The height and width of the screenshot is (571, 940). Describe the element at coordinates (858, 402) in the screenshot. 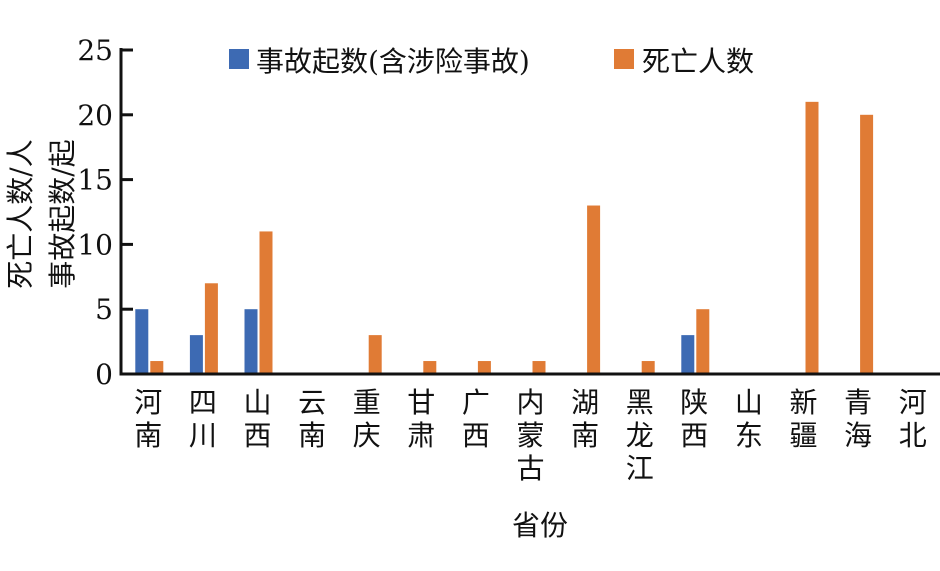

I see `x-tick-label-13: 青` at that location.